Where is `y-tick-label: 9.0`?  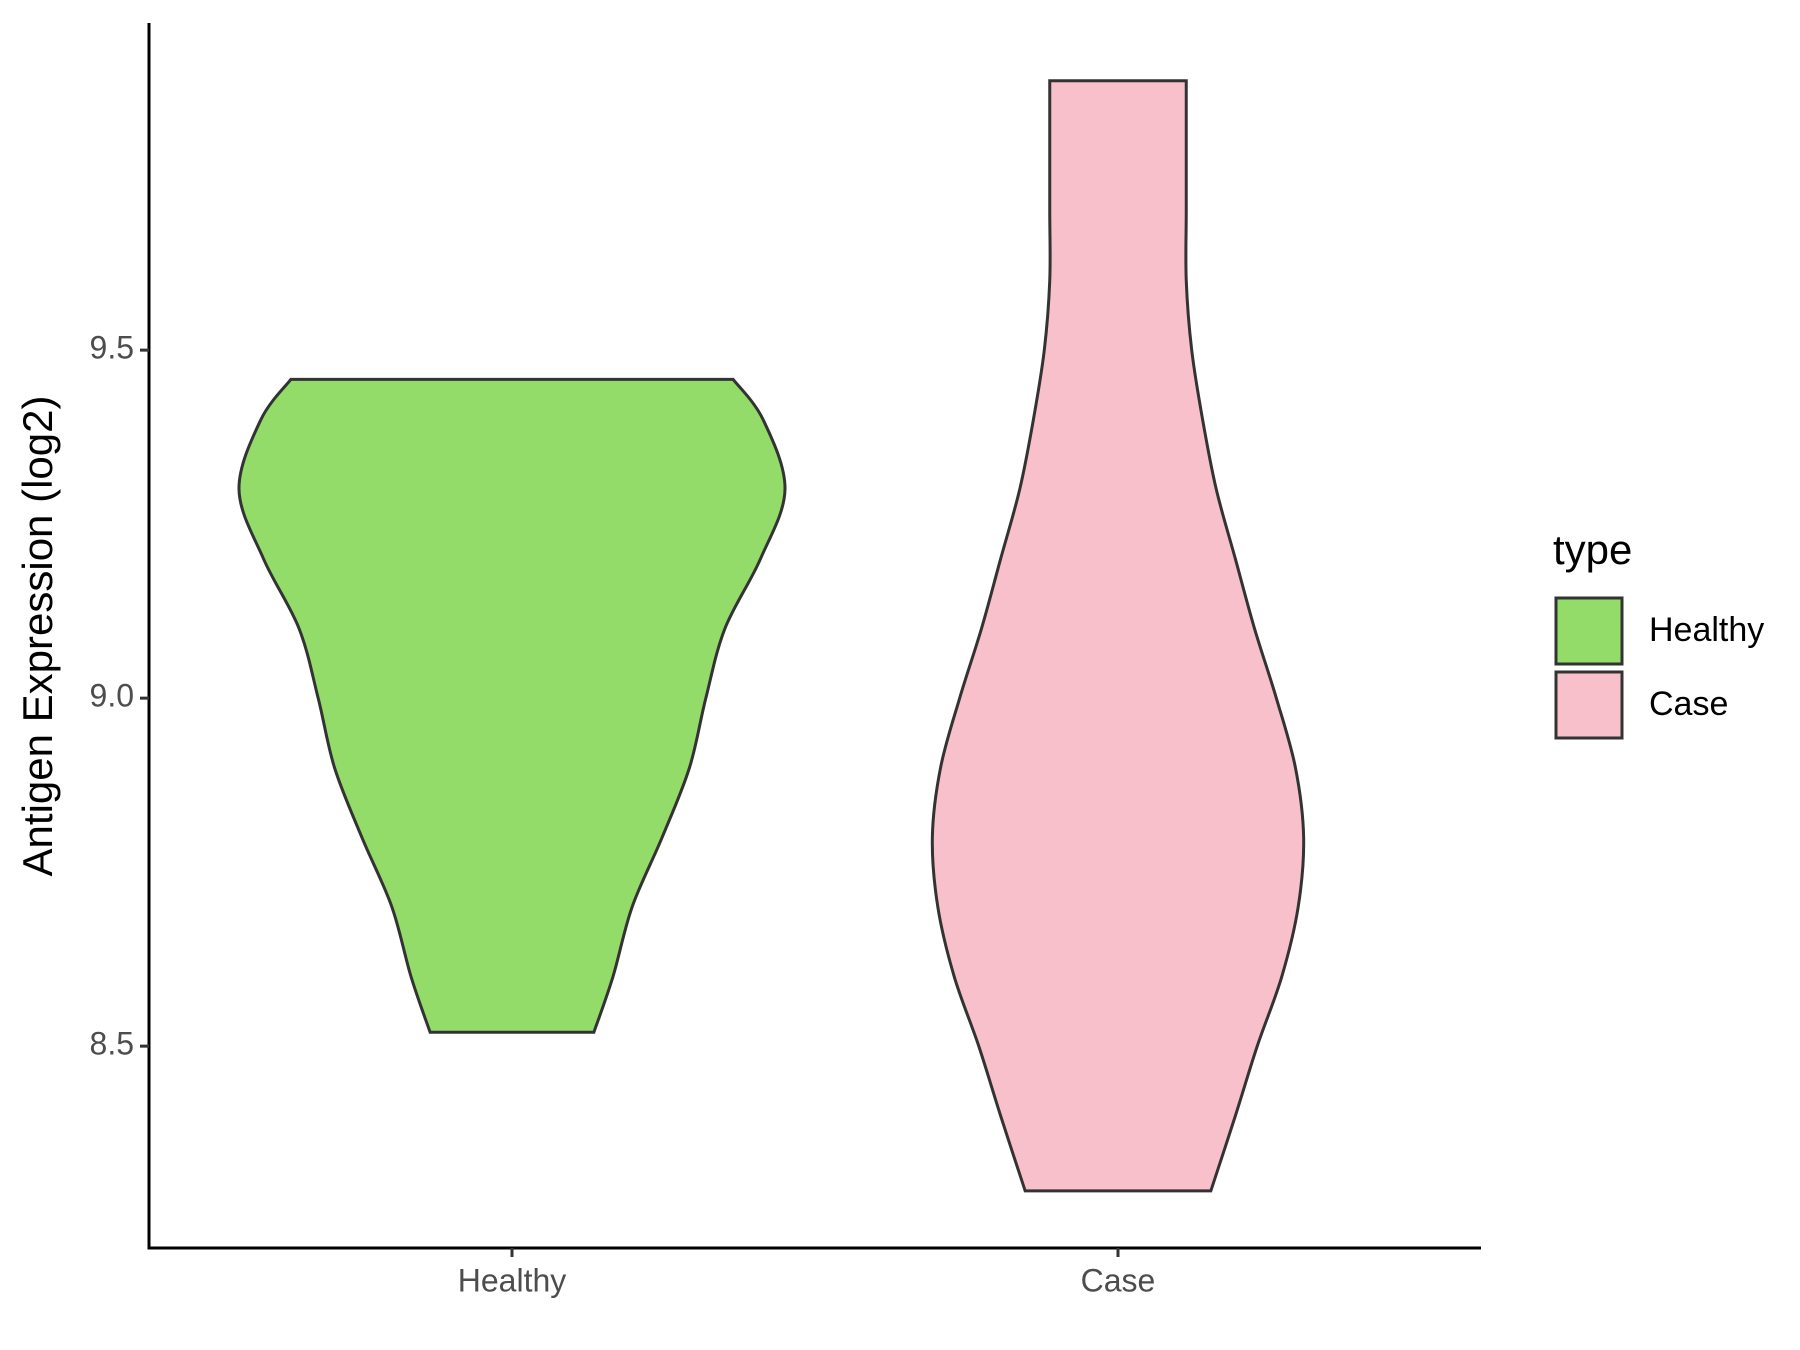 y-tick-label: 9.0 is located at coordinates (112, 696).